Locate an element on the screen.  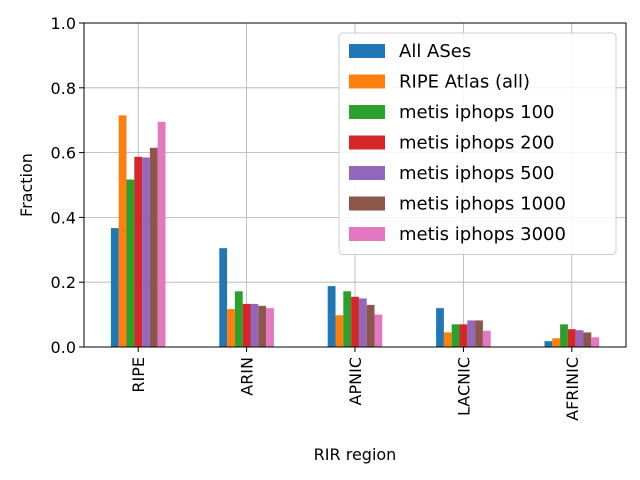
bar-metis-iphops-100-lacnic is located at coordinates (455, 335).